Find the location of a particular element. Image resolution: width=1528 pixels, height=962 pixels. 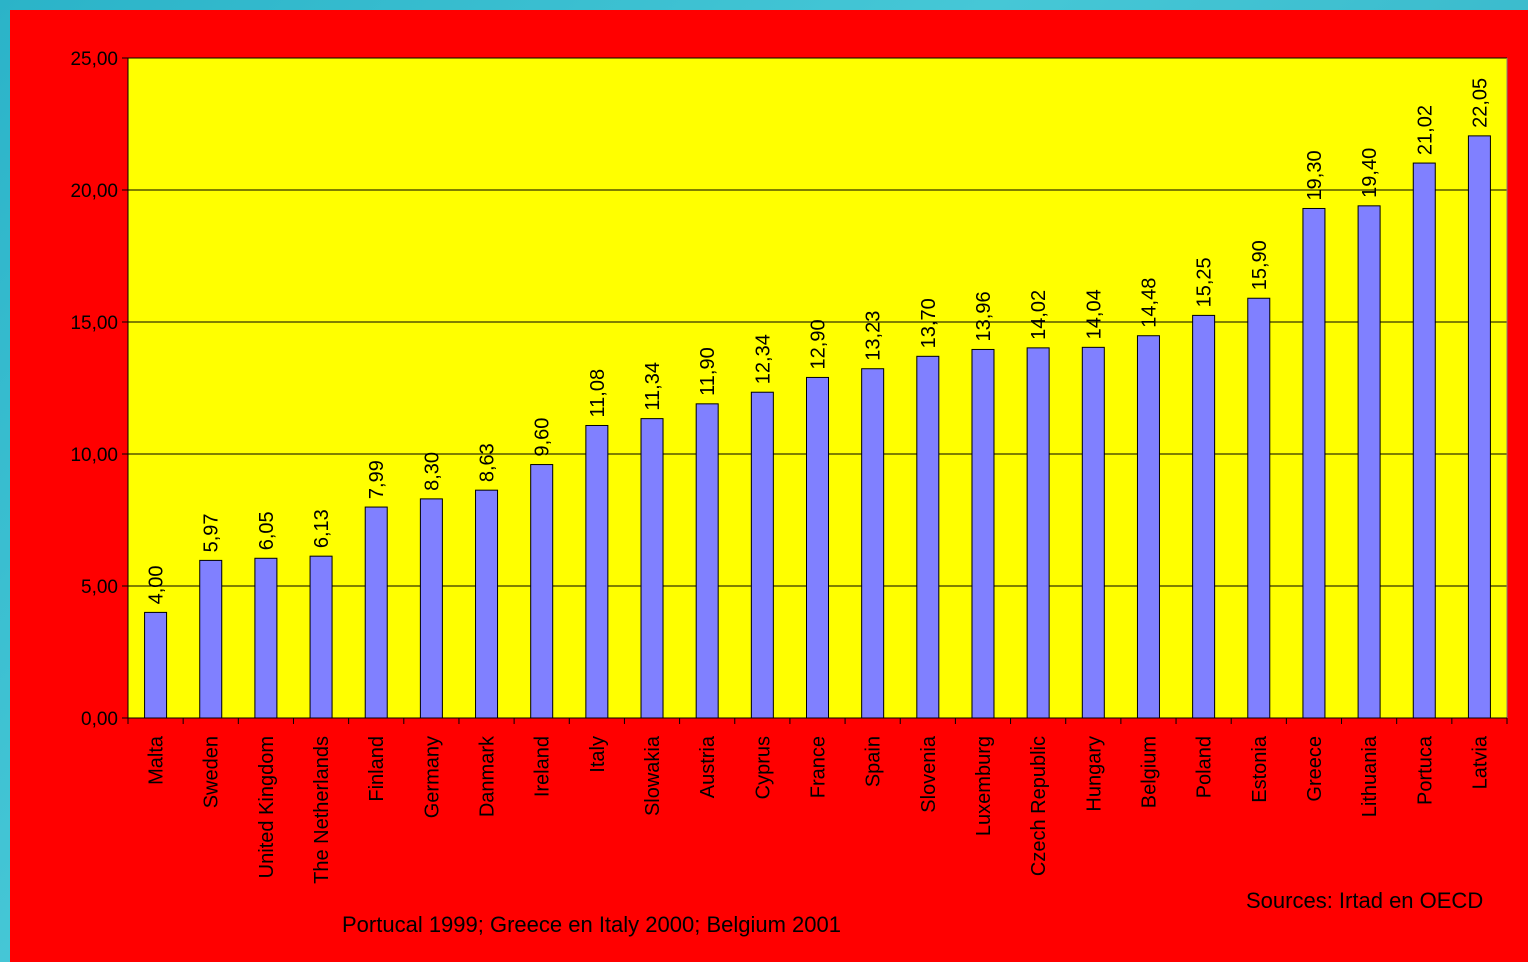

data-label: 8,63 is located at coordinates (488, 462).